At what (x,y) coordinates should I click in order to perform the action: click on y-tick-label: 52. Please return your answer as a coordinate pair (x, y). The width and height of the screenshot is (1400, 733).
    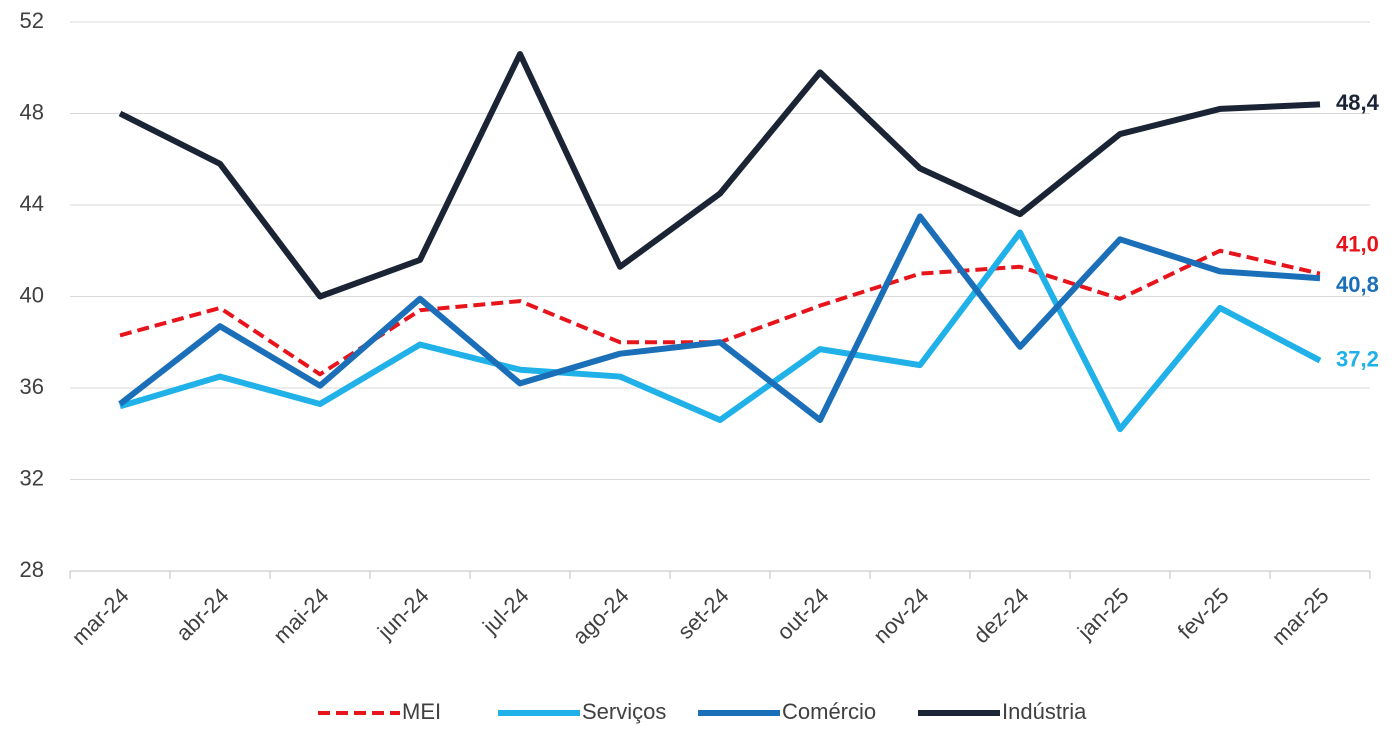
    Looking at the image, I should click on (32, 20).